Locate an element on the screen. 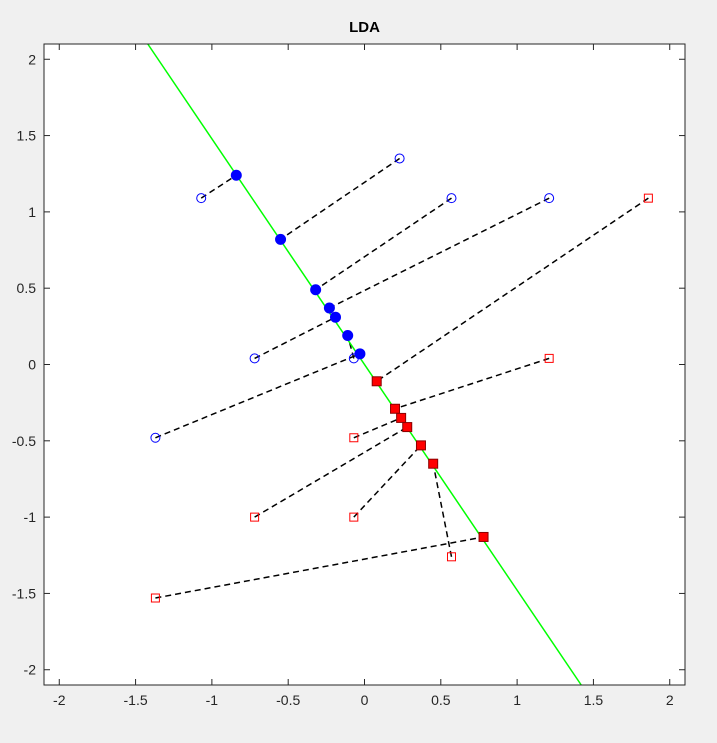 This screenshot has height=743, width=717. y-tick-label: 2 is located at coordinates (32, 59).